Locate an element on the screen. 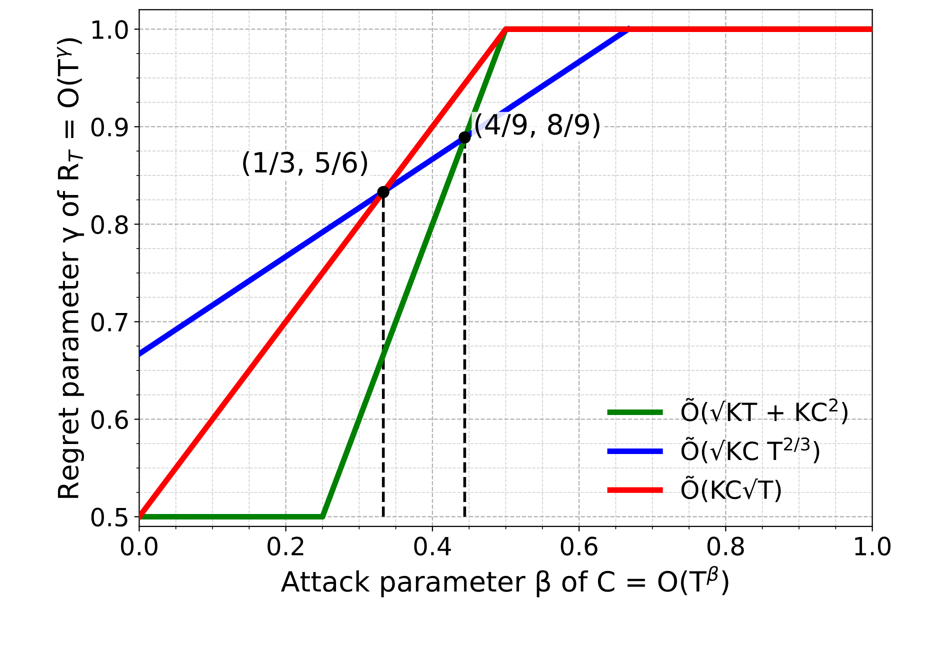 The height and width of the screenshot is (646, 928). legend-label: Õ(KC√T) is located at coordinates (731, 489).